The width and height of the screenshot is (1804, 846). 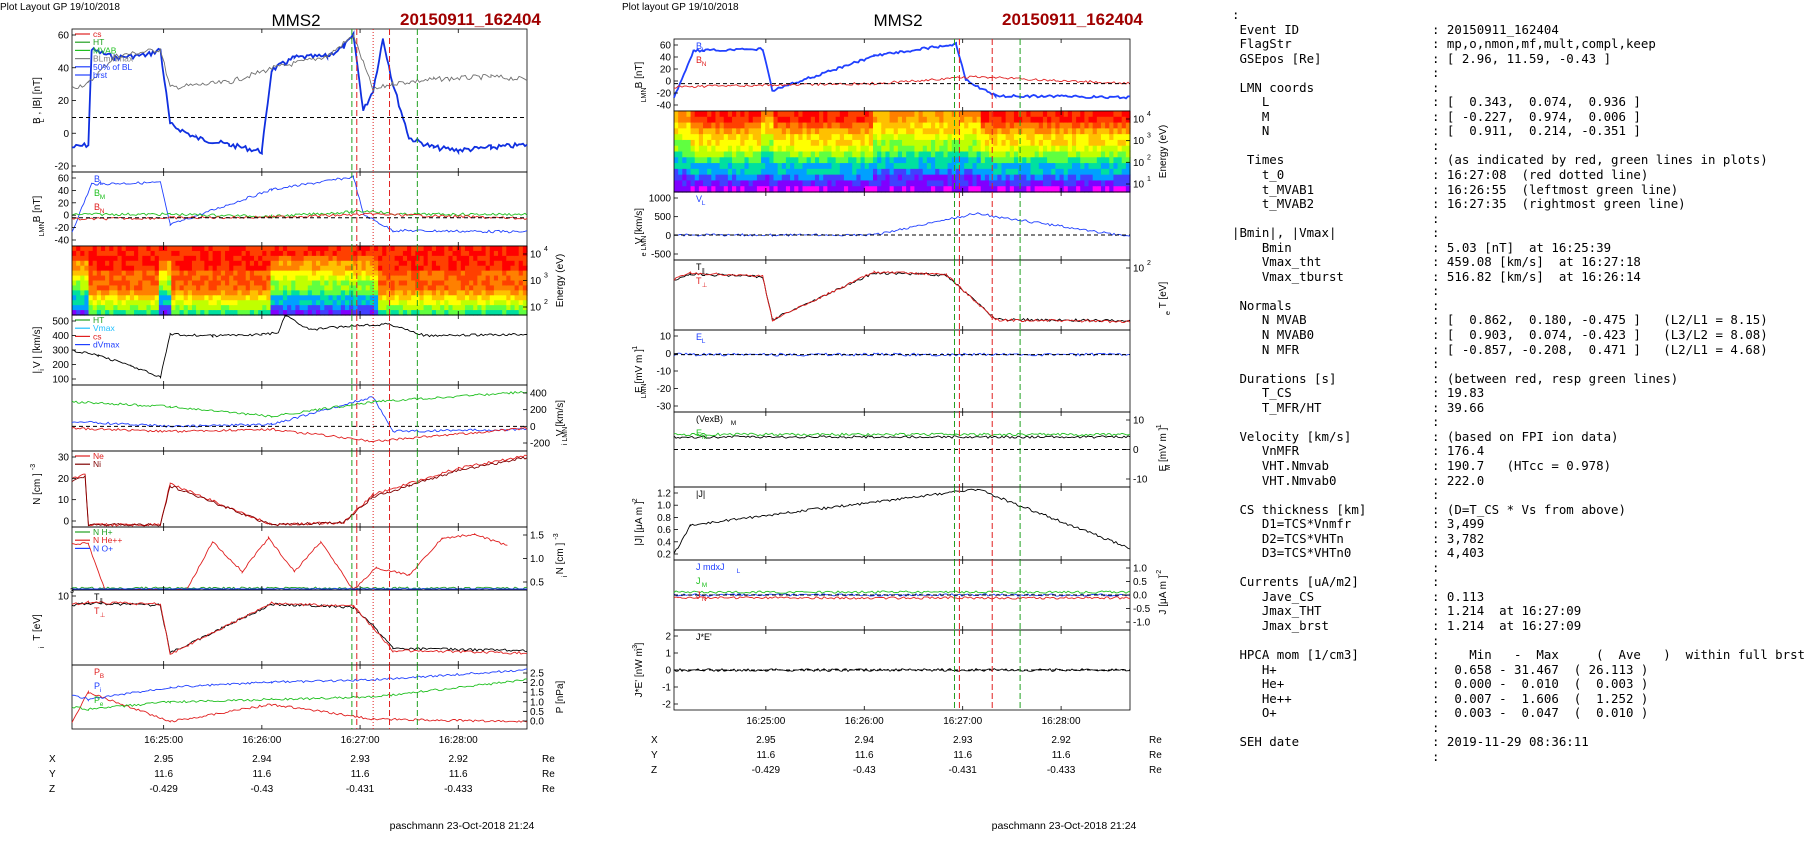 What do you see at coordinates (1269, 320) in the screenshot?
I see `summary-label: N MVAB` at bounding box center [1269, 320].